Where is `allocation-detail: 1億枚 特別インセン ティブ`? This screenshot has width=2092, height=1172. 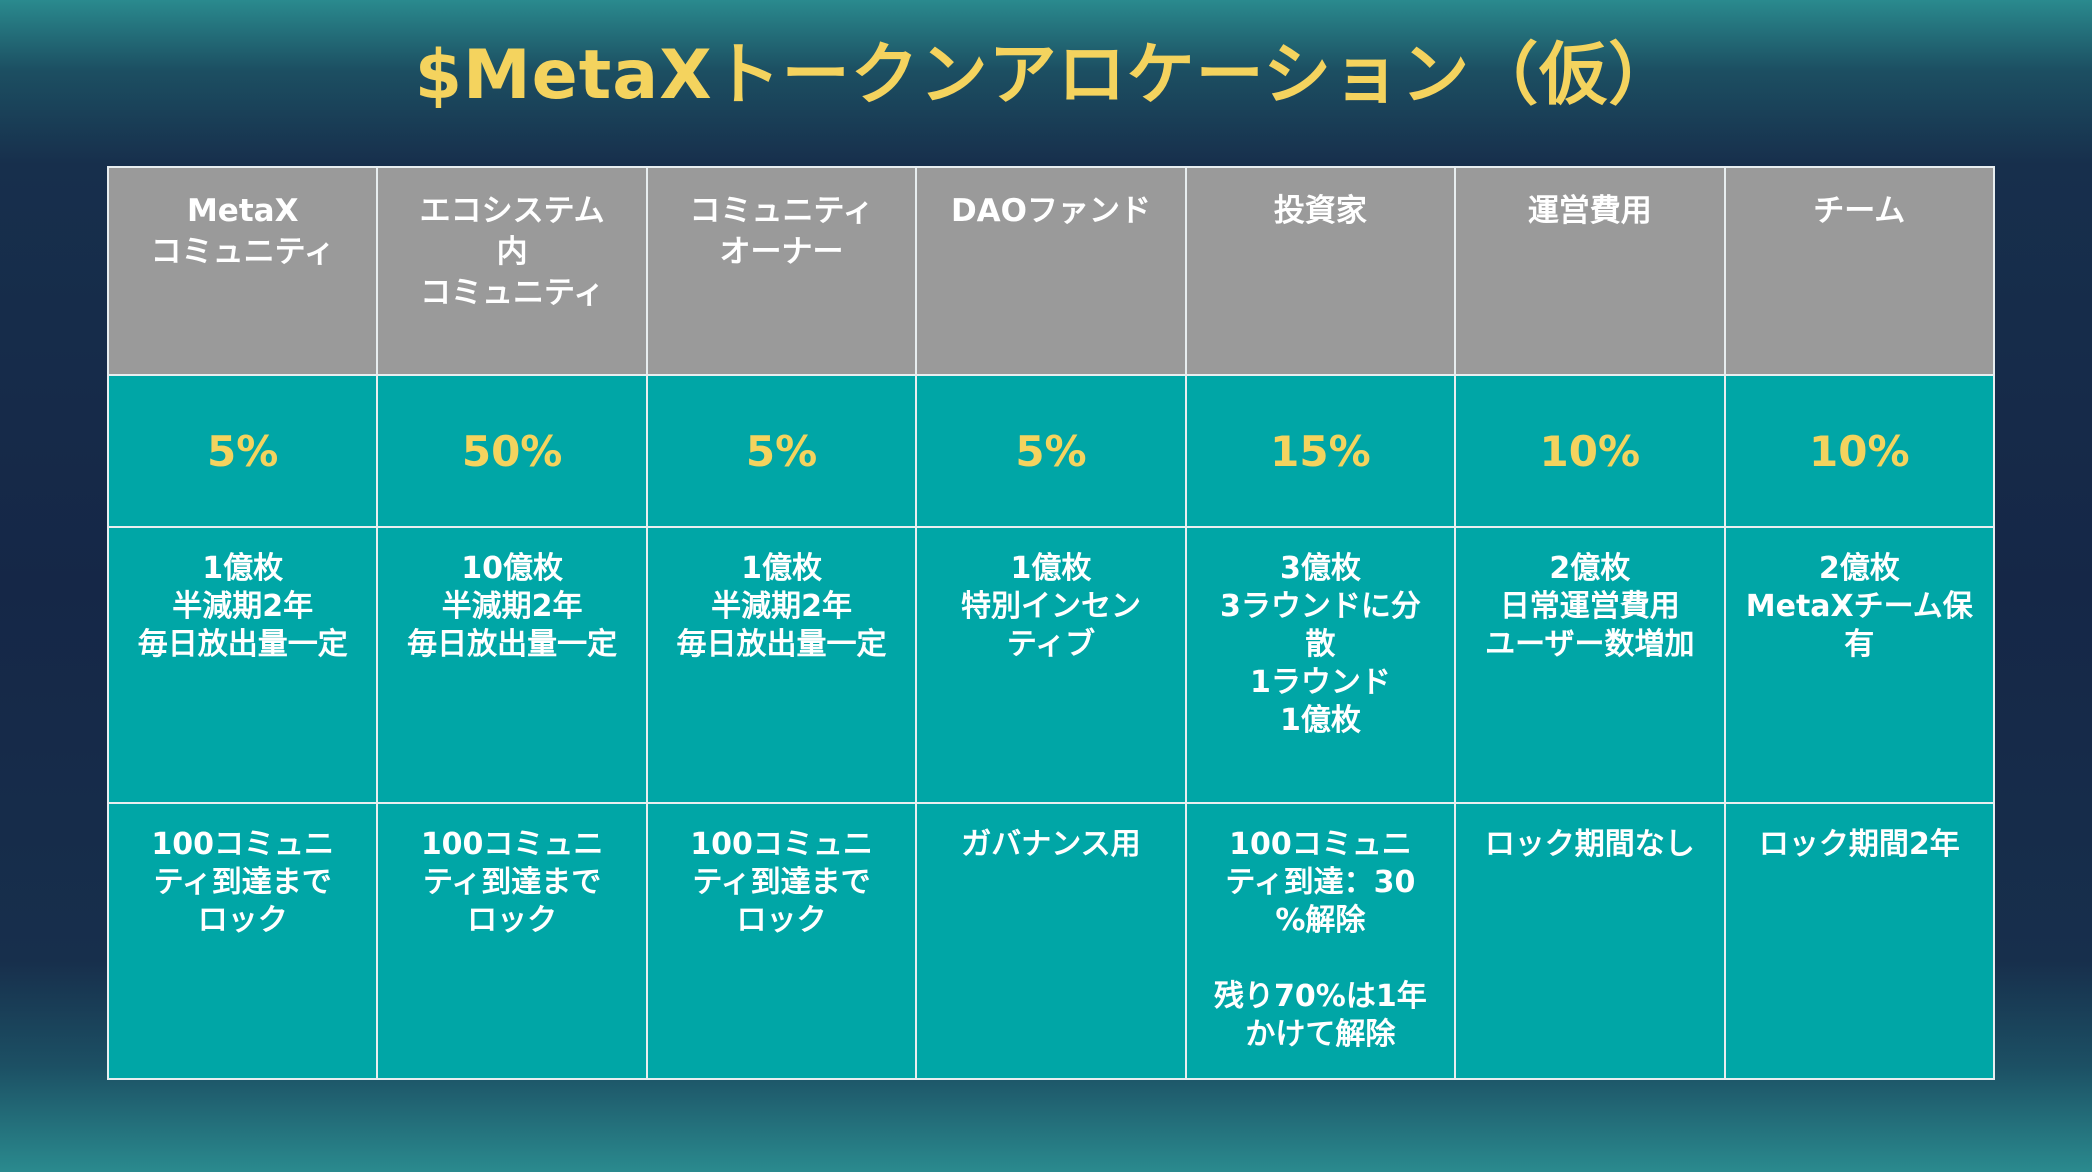 allocation-detail: 1億枚 特別インセン ティブ is located at coordinates (1051, 665).